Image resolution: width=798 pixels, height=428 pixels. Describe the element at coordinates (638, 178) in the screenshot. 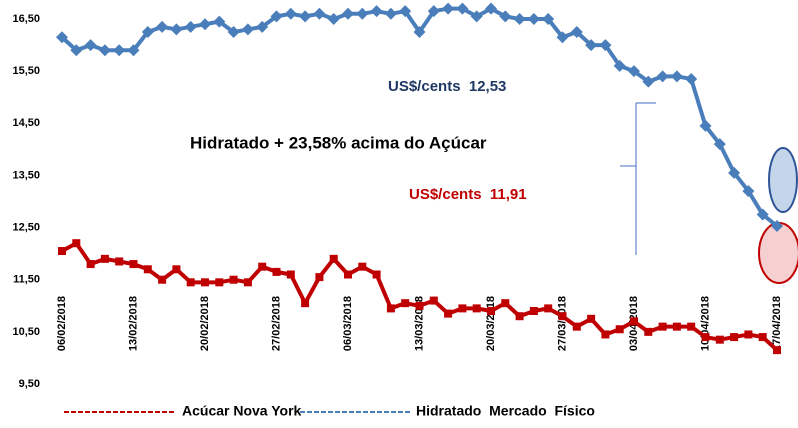

I see `bracket` at that location.